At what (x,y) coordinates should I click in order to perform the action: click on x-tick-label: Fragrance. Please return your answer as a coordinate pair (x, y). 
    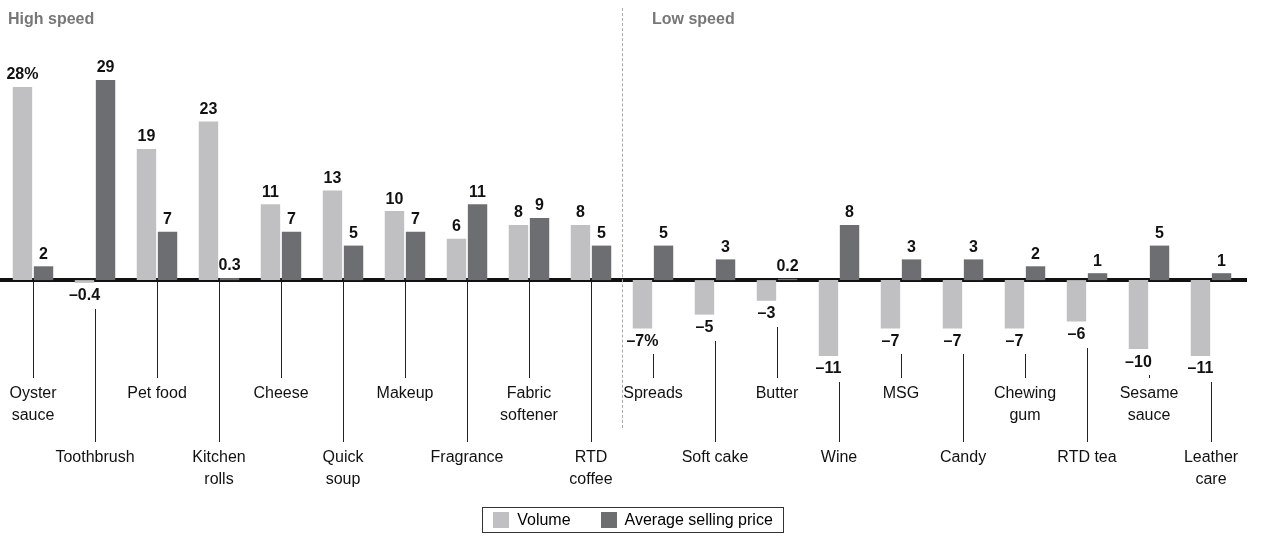
    Looking at the image, I should click on (467, 457).